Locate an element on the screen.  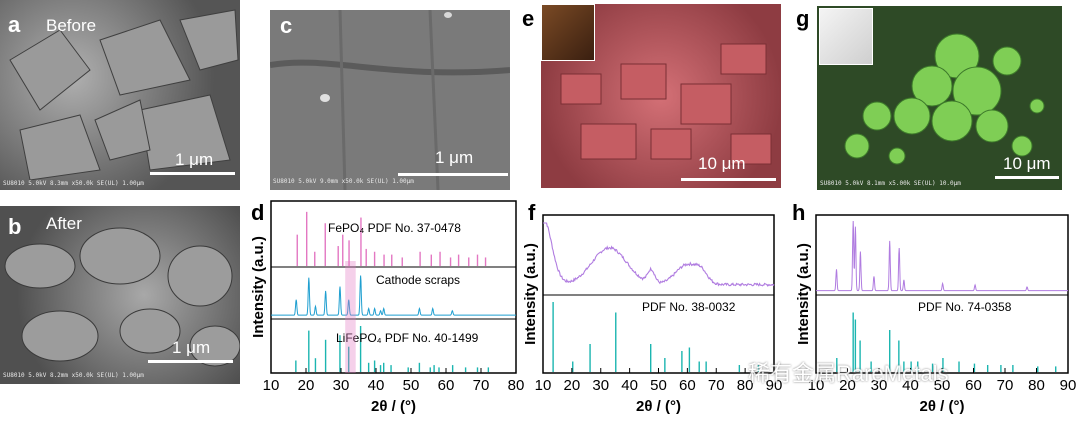
broad-pattern-line is located at coordinates (659, 254).